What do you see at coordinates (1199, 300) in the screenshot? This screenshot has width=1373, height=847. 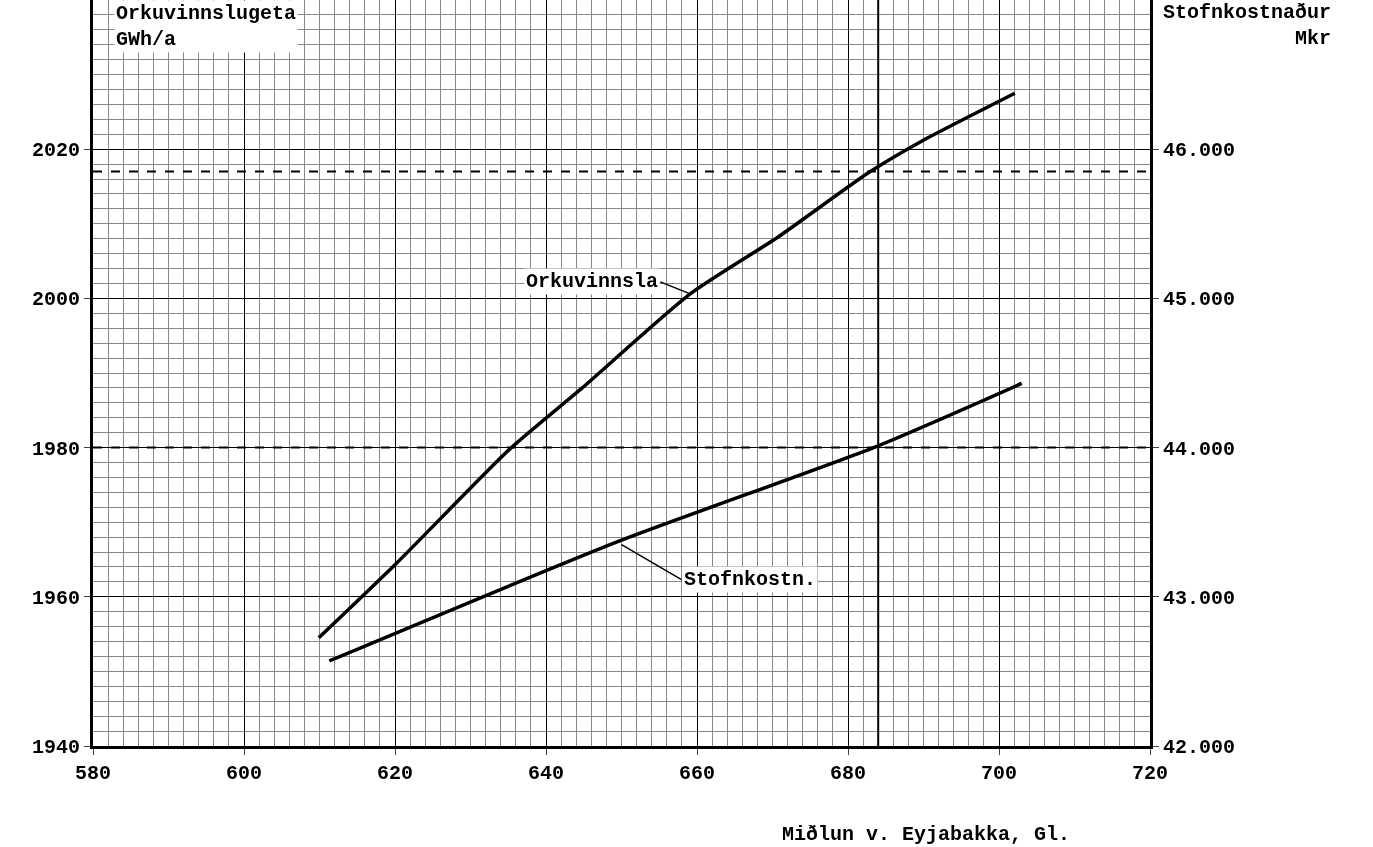 I see `y2-tick-label: 45.000` at bounding box center [1199, 300].